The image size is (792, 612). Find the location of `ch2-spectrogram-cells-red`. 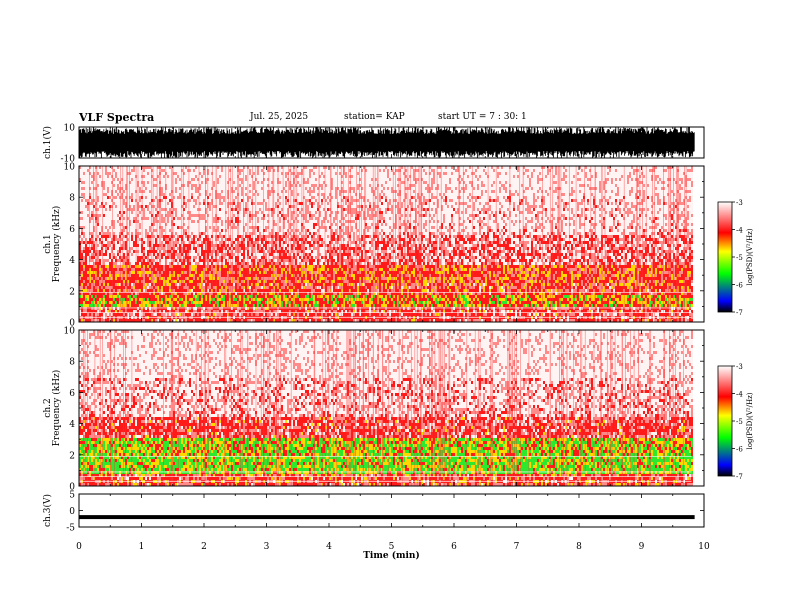

ch2-spectrogram-cells-red is located at coordinates (386, 432).